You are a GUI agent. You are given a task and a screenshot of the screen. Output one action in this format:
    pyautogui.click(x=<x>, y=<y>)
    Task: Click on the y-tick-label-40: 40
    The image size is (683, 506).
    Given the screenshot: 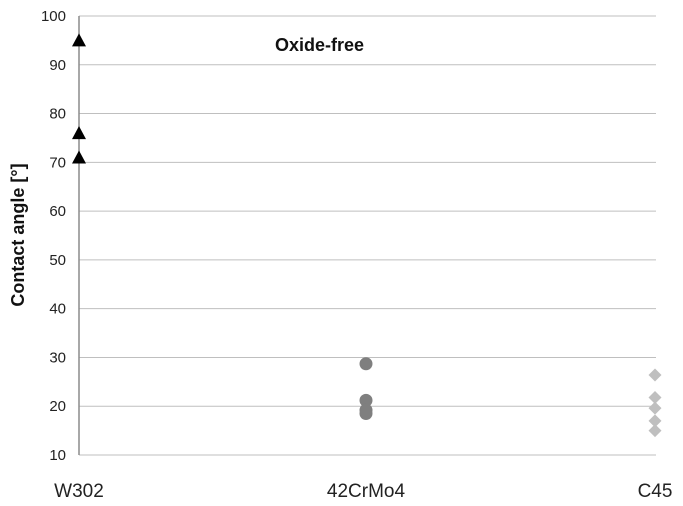 What is the action you would take?
    pyautogui.click(x=57, y=309)
    